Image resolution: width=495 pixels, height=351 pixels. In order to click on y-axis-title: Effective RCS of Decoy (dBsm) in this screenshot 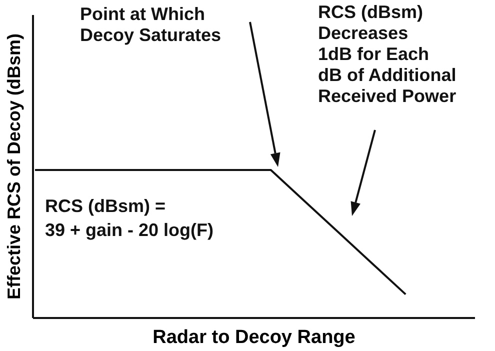, I will do `click(14, 166)`.